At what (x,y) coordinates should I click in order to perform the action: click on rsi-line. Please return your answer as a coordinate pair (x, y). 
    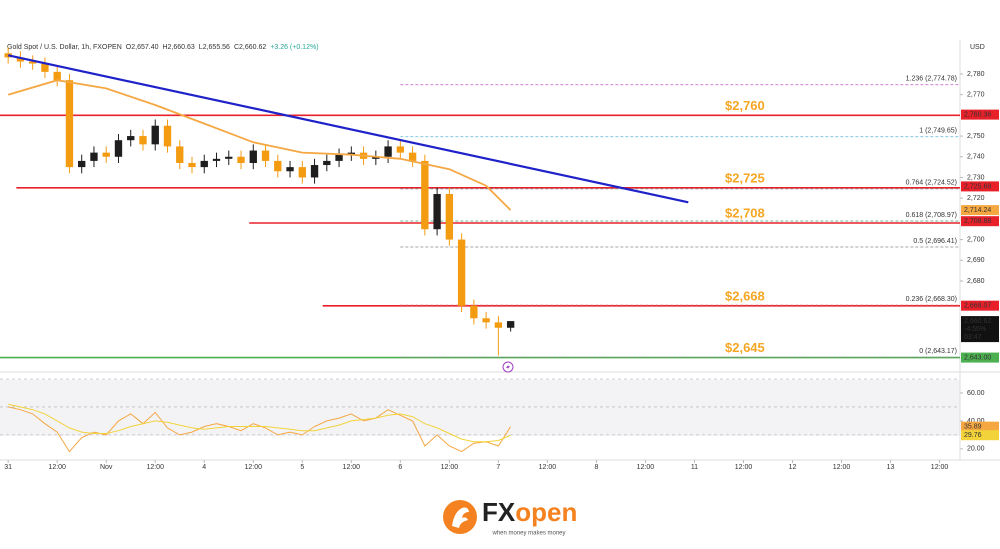
    Looking at the image, I should click on (259, 423).